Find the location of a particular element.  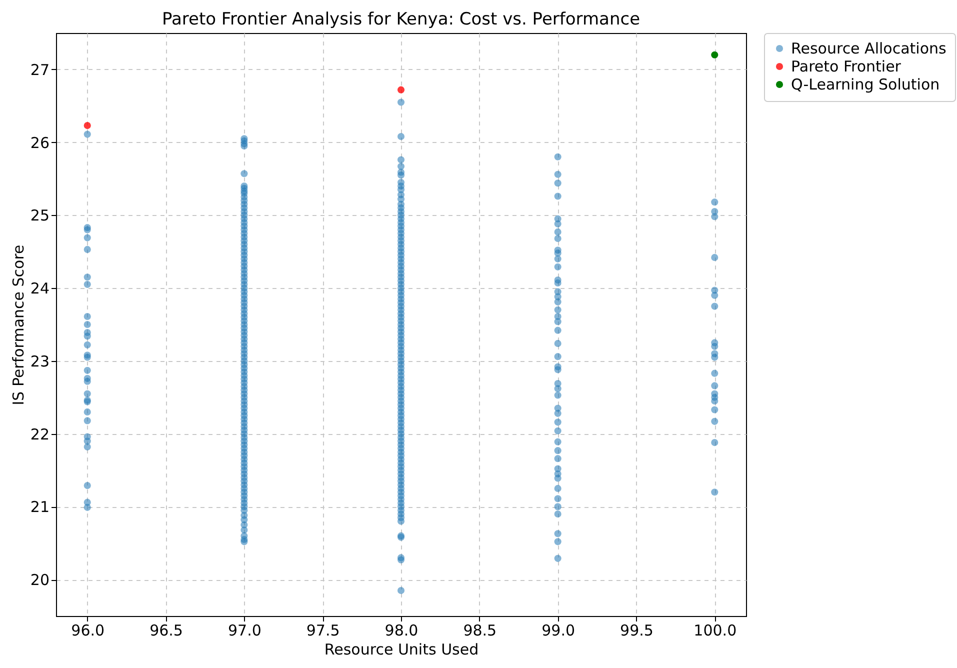

y-tick-label: 23 is located at coordinates (40, 361).